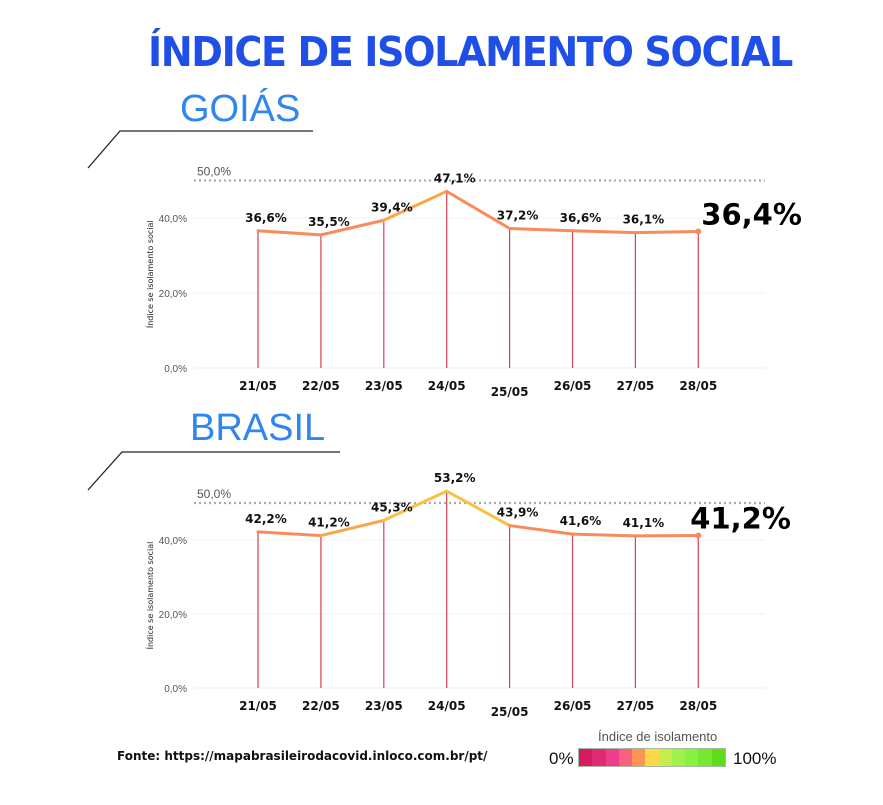  I want to click on data-label: 42,2%, so click(266, 519).